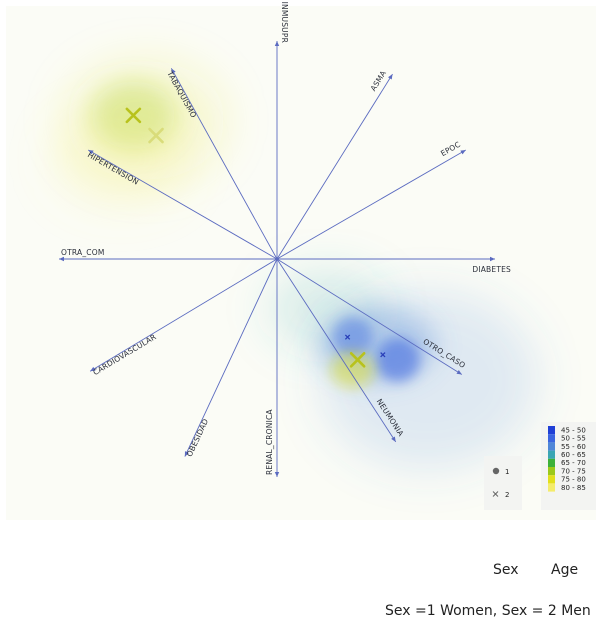  Describe the element at coordinates (573, 480) in the screenshot. I see `heatmap-legend-label-6: 75 - 80` at that location.